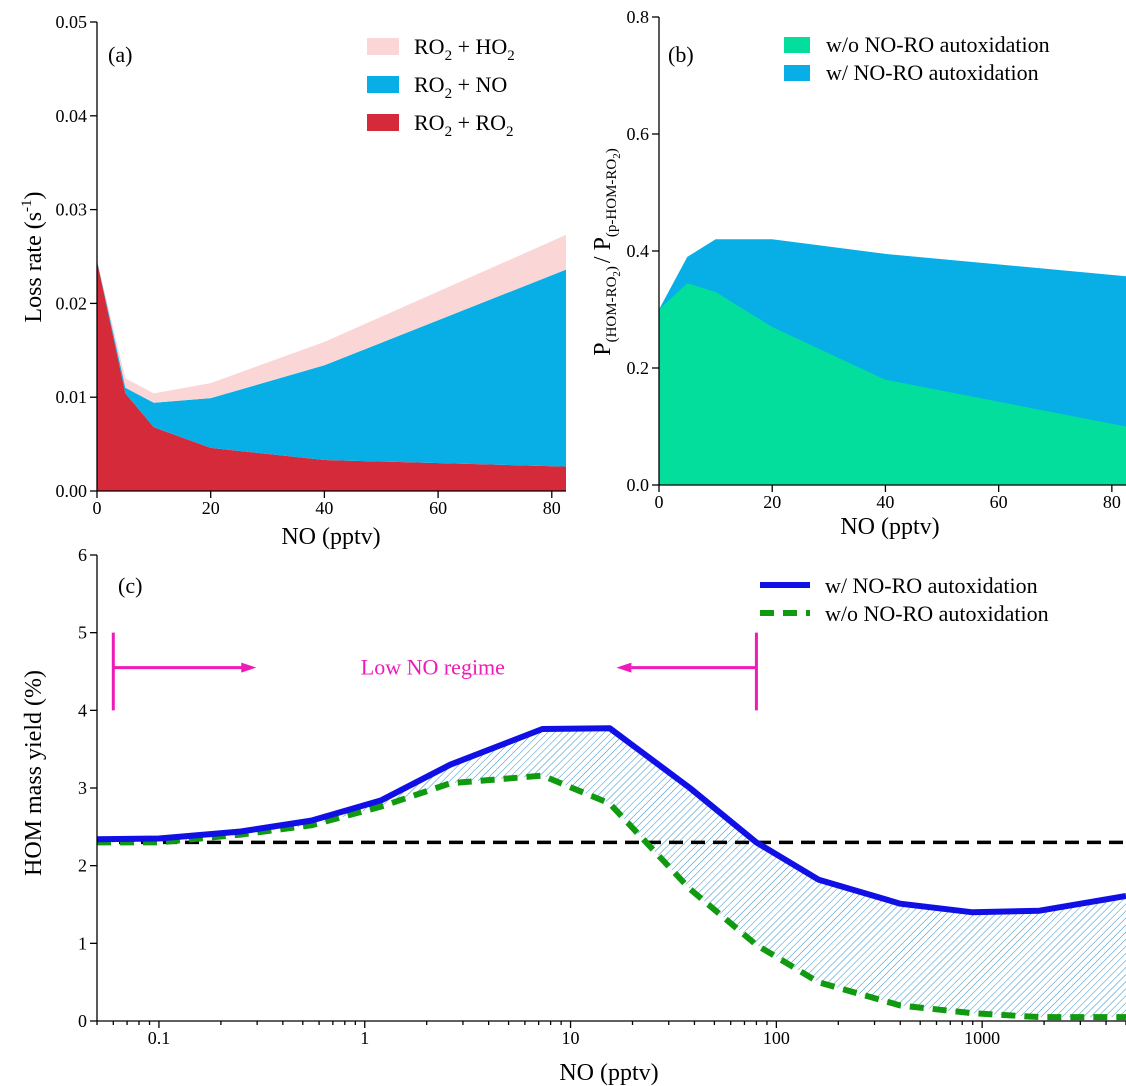  What do you see at coordinates (772, 502) in the screenshot?
I see `panel-b-x-tick-label: 20` at bounding box center [772, 502].